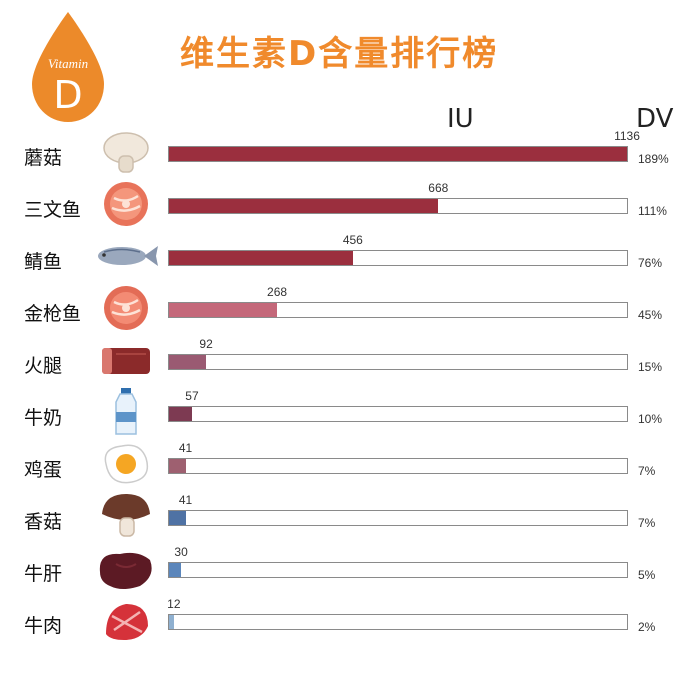  I want to click on bar-row: 金枪鱼 268 45%, so click(346, 306).